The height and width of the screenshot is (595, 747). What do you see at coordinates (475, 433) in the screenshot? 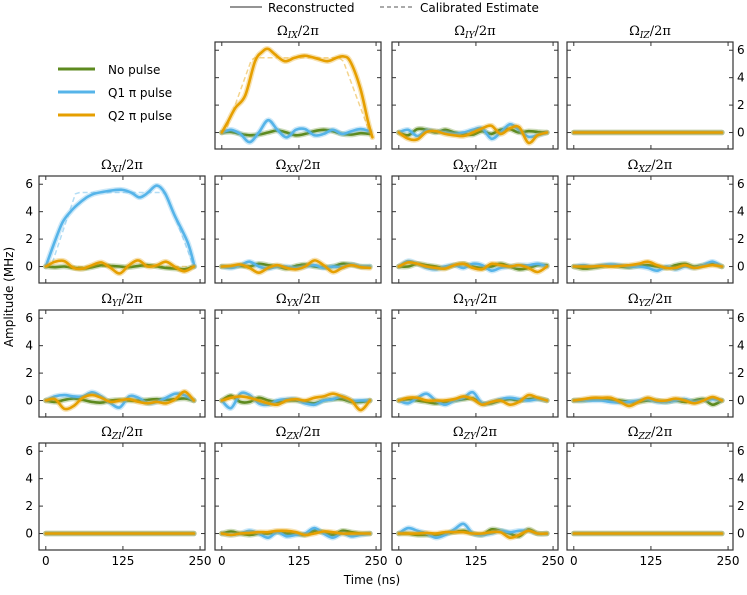
I see `panel-title: ΩZY/2π` at bounding box center [475, 433].